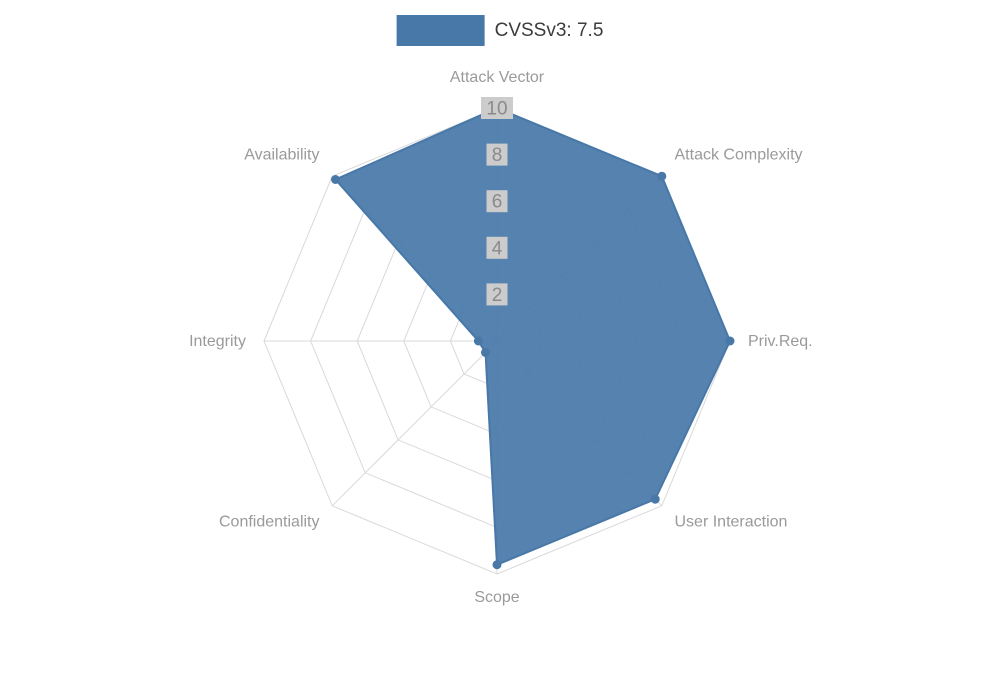 This screenshot has width=1000, height=700. I want to click on data-point-user-interaction, so click(655, 499).